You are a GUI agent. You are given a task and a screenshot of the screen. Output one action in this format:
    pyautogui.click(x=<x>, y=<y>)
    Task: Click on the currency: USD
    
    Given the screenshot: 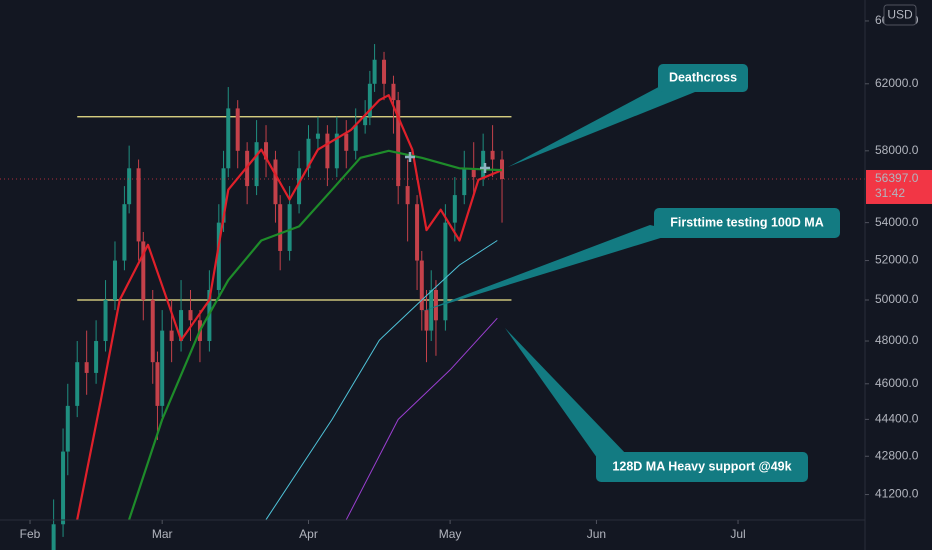 What is the action you would take?
    pyautogui.click(x=900, y=15)
    